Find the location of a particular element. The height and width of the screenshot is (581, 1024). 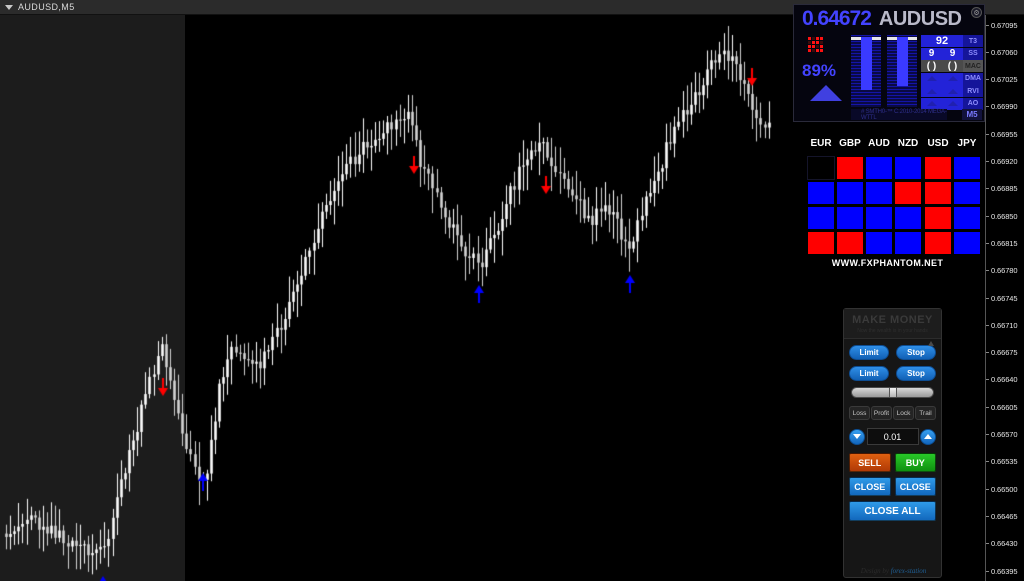

close-buy-button: CLOSE is located at coordinates (915, 486).